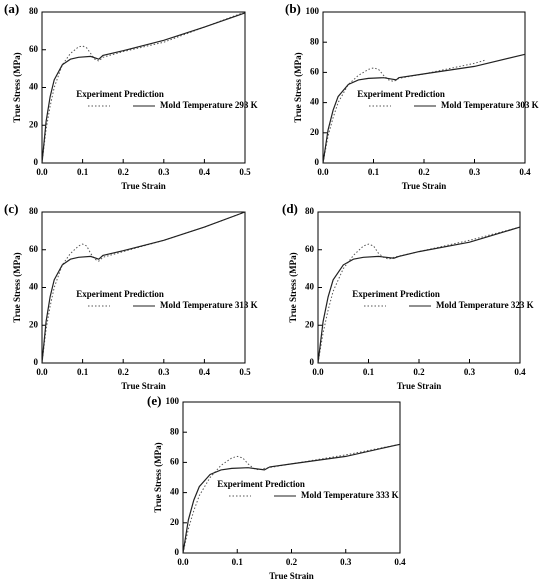 The height and width of the screenshot is (586, 550). I want to click on legend-label: Mold Temperature 303 K, so click(490, 105).